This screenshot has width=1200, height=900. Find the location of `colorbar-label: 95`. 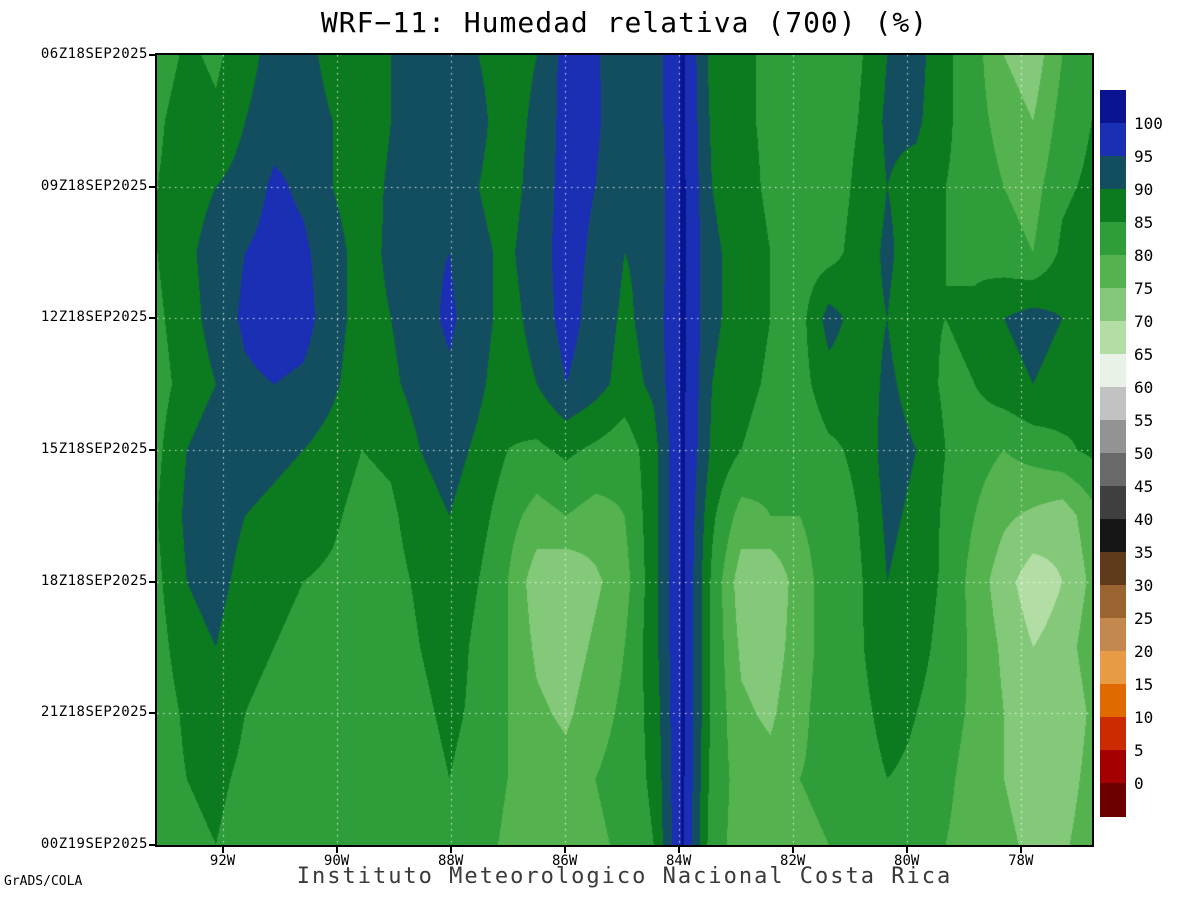

colorbar-label: 95 is located at coordinates (1144, 156).